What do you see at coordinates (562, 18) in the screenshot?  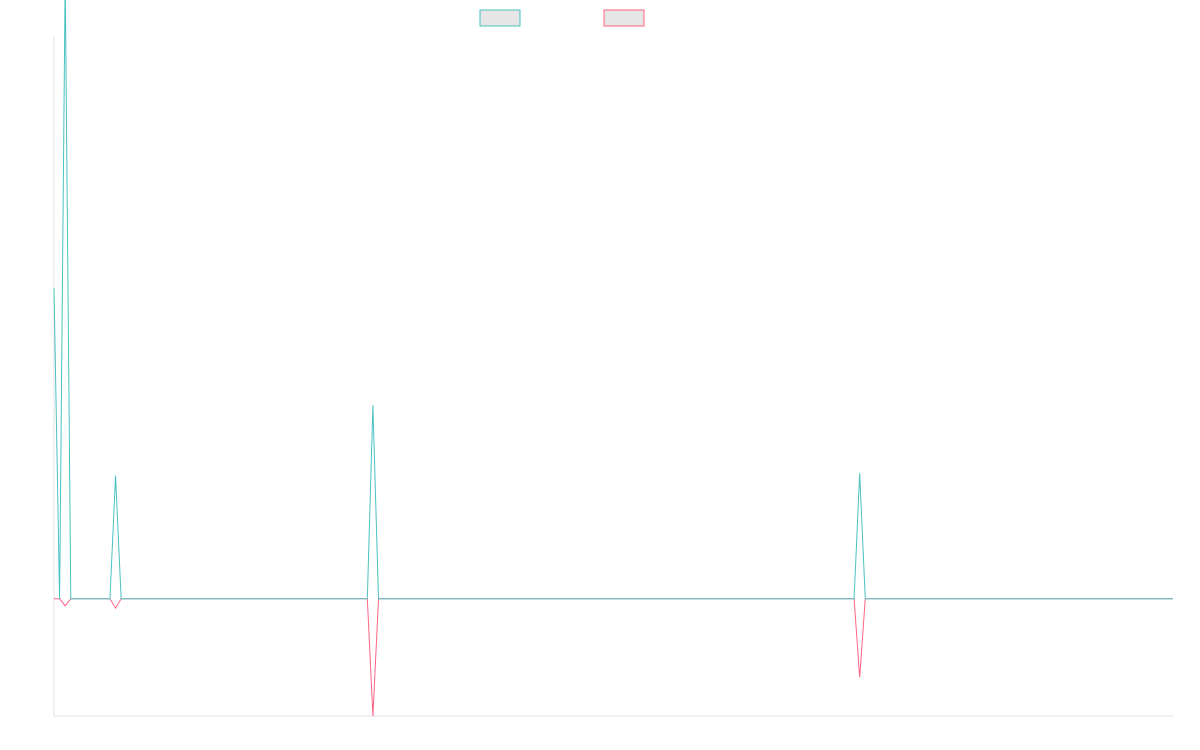 I see `legend` at bounding box center [562, 18].